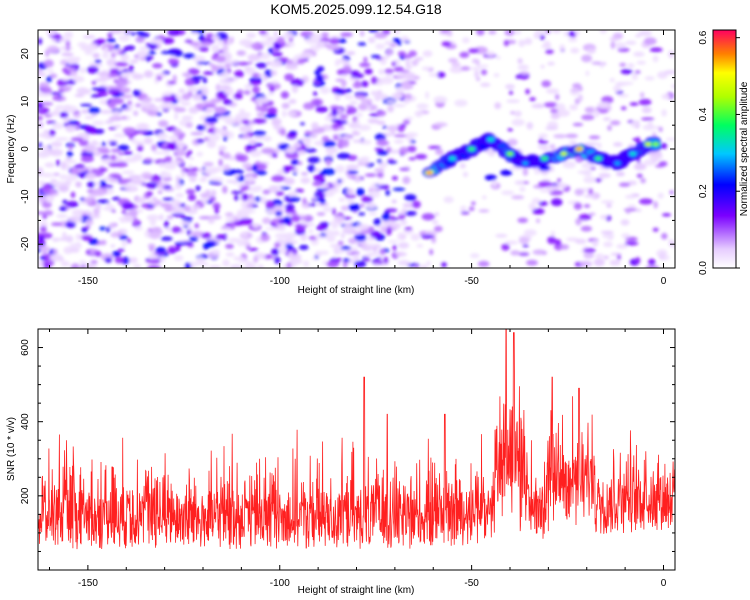  What do you see at coordinates (525, 163) in the screenshot?
I see `signal-peak` at bounding box center [525, 163].